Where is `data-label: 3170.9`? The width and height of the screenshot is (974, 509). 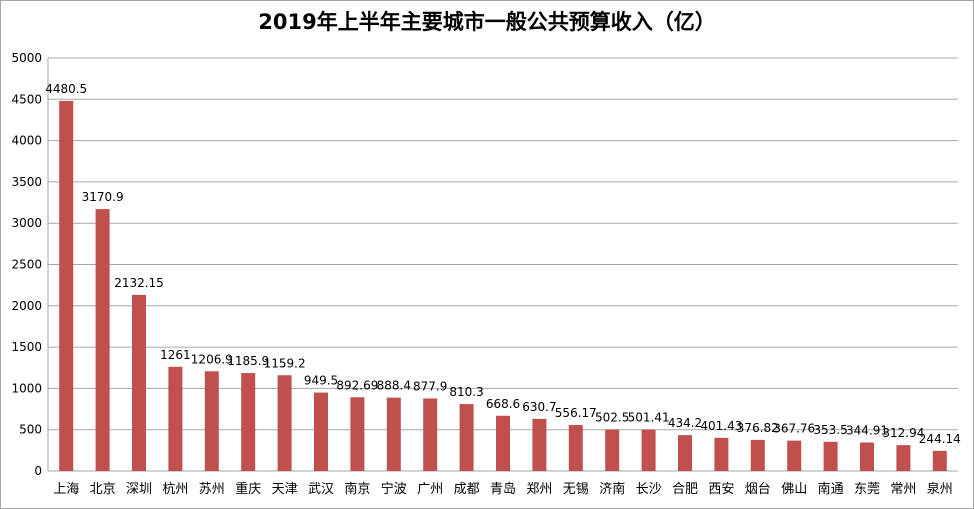 data-label: 3170.9 is located at coordinates (103, 197).